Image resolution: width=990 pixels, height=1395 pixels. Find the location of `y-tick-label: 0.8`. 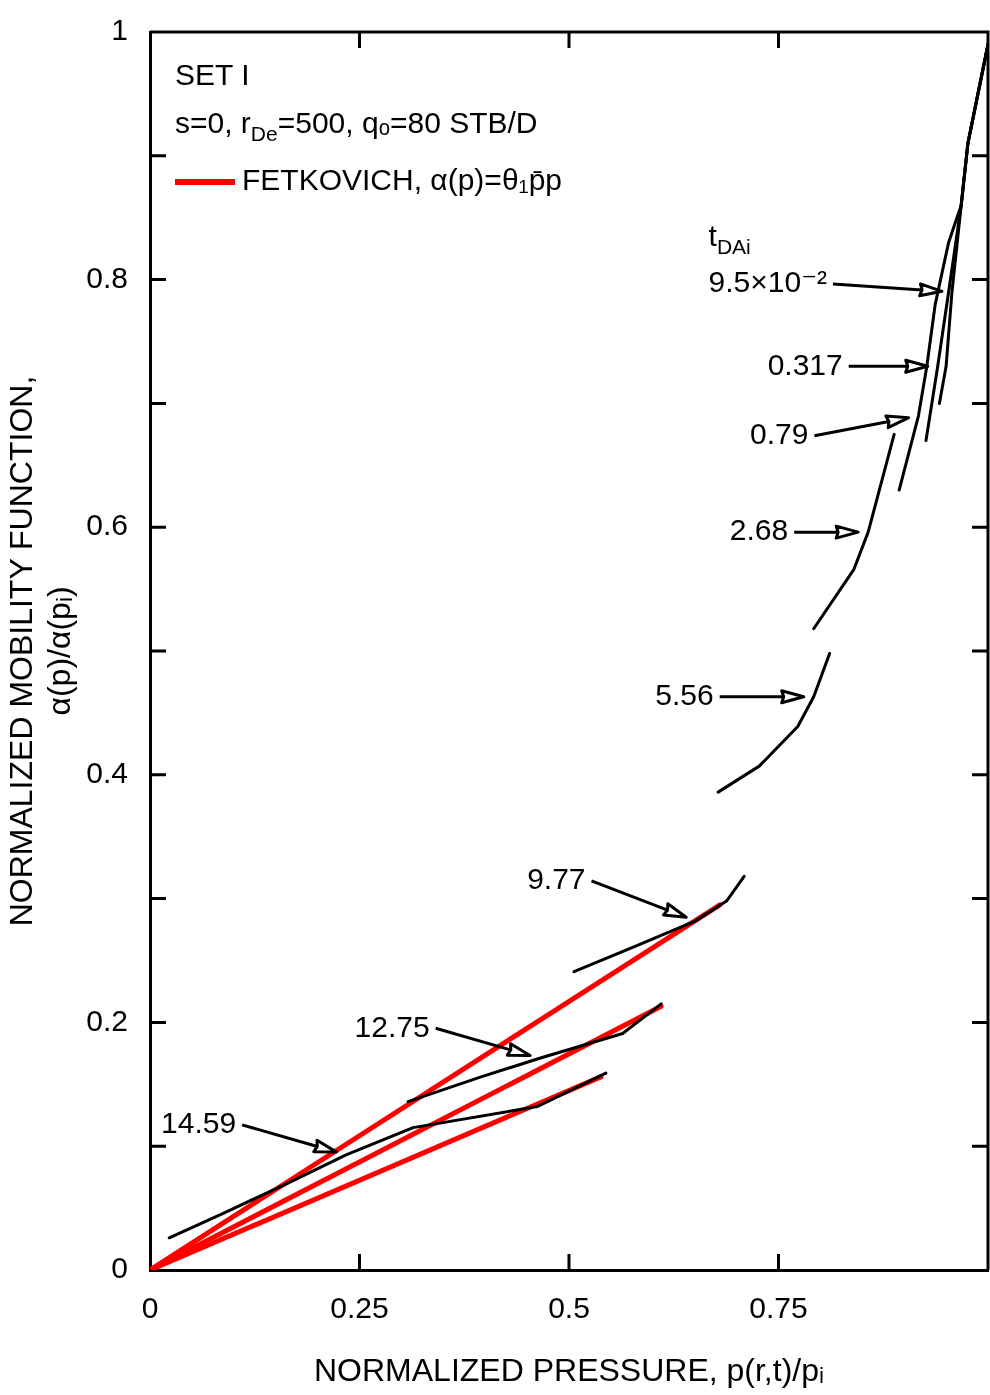

y-tick-label: 0.8 is located at coordinates (107, 277).